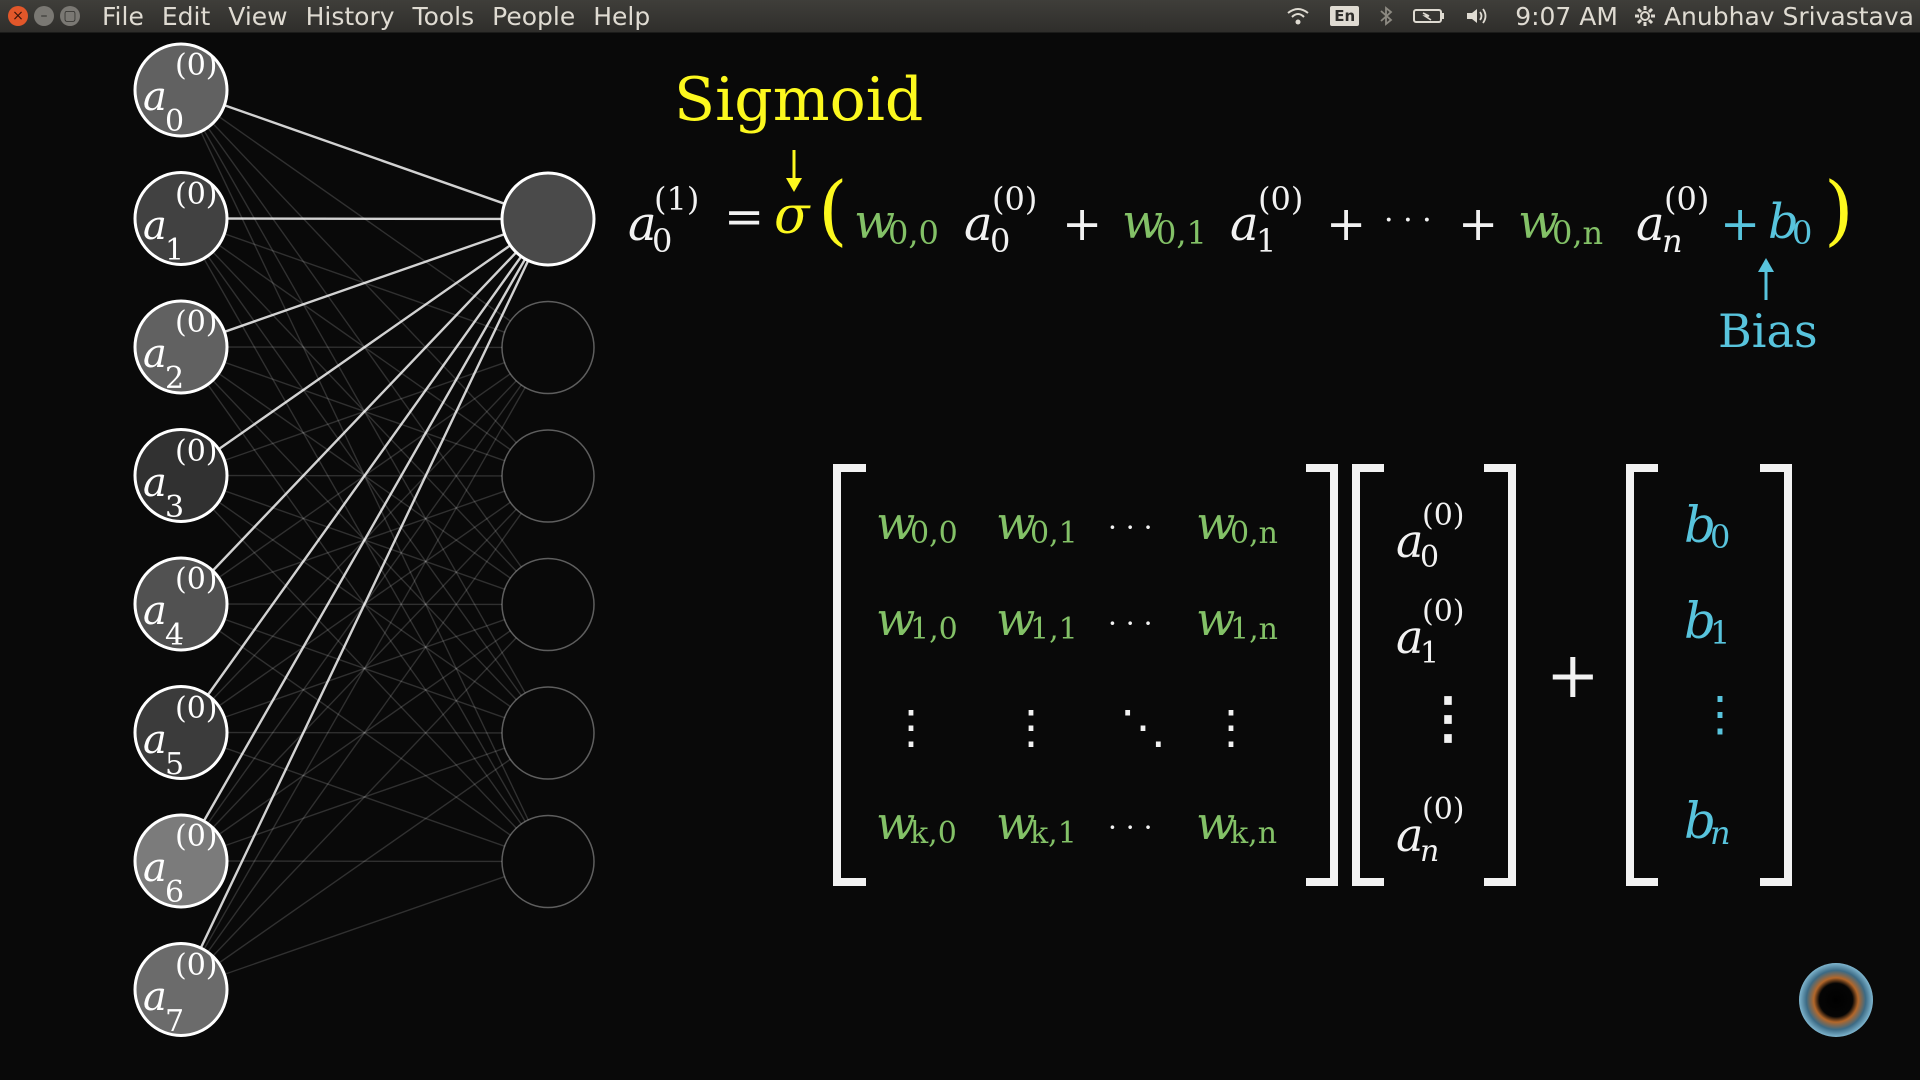 Image resolution: width=1920 pixels, height=1080 pixels. I want to click on activation-vector-left-bracket, so click(1368, 675).